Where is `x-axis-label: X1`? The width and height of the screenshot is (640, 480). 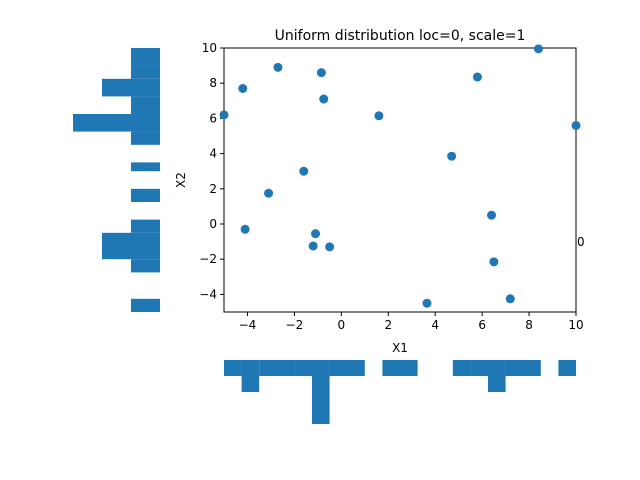
x-axis-label: X1 is located at coordinates (400, 348).